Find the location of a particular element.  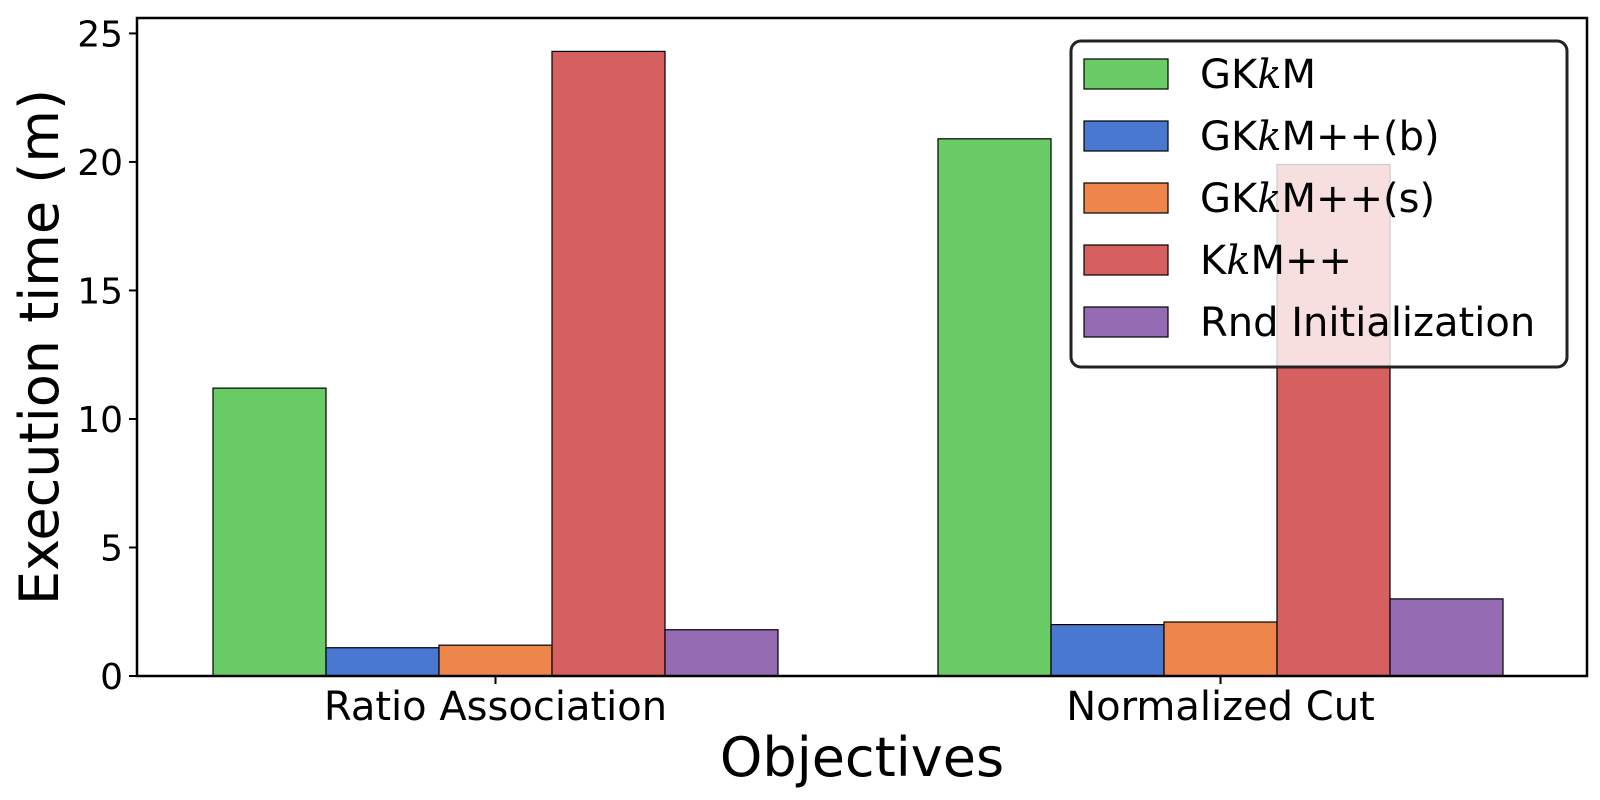

x-tick-label: Normalized Cut is located at coordinates (1220, 707).